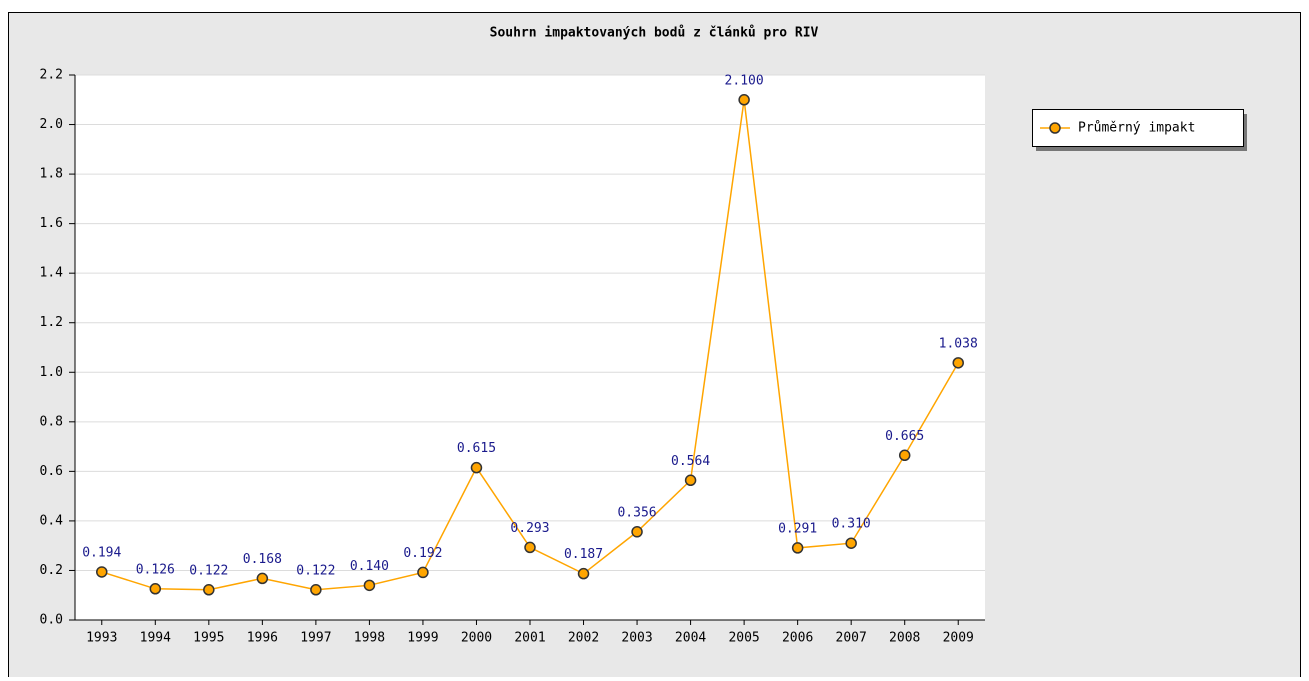  What do you see at coordinates (583, 638) in the screenshot?
I see `x-tick-label: 2002` at bounding box center [583, 638].